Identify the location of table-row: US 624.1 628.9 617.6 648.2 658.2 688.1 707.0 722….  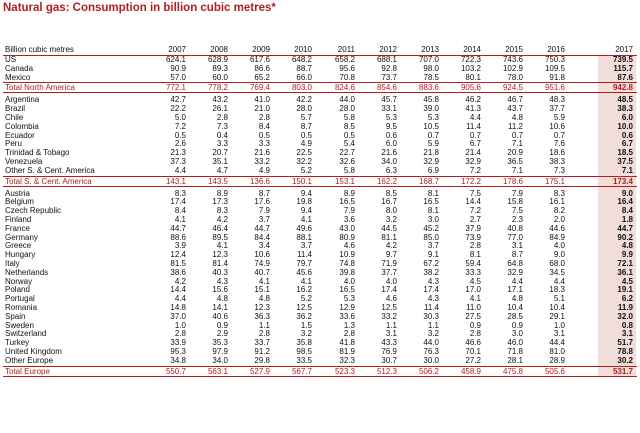
(320, 60).